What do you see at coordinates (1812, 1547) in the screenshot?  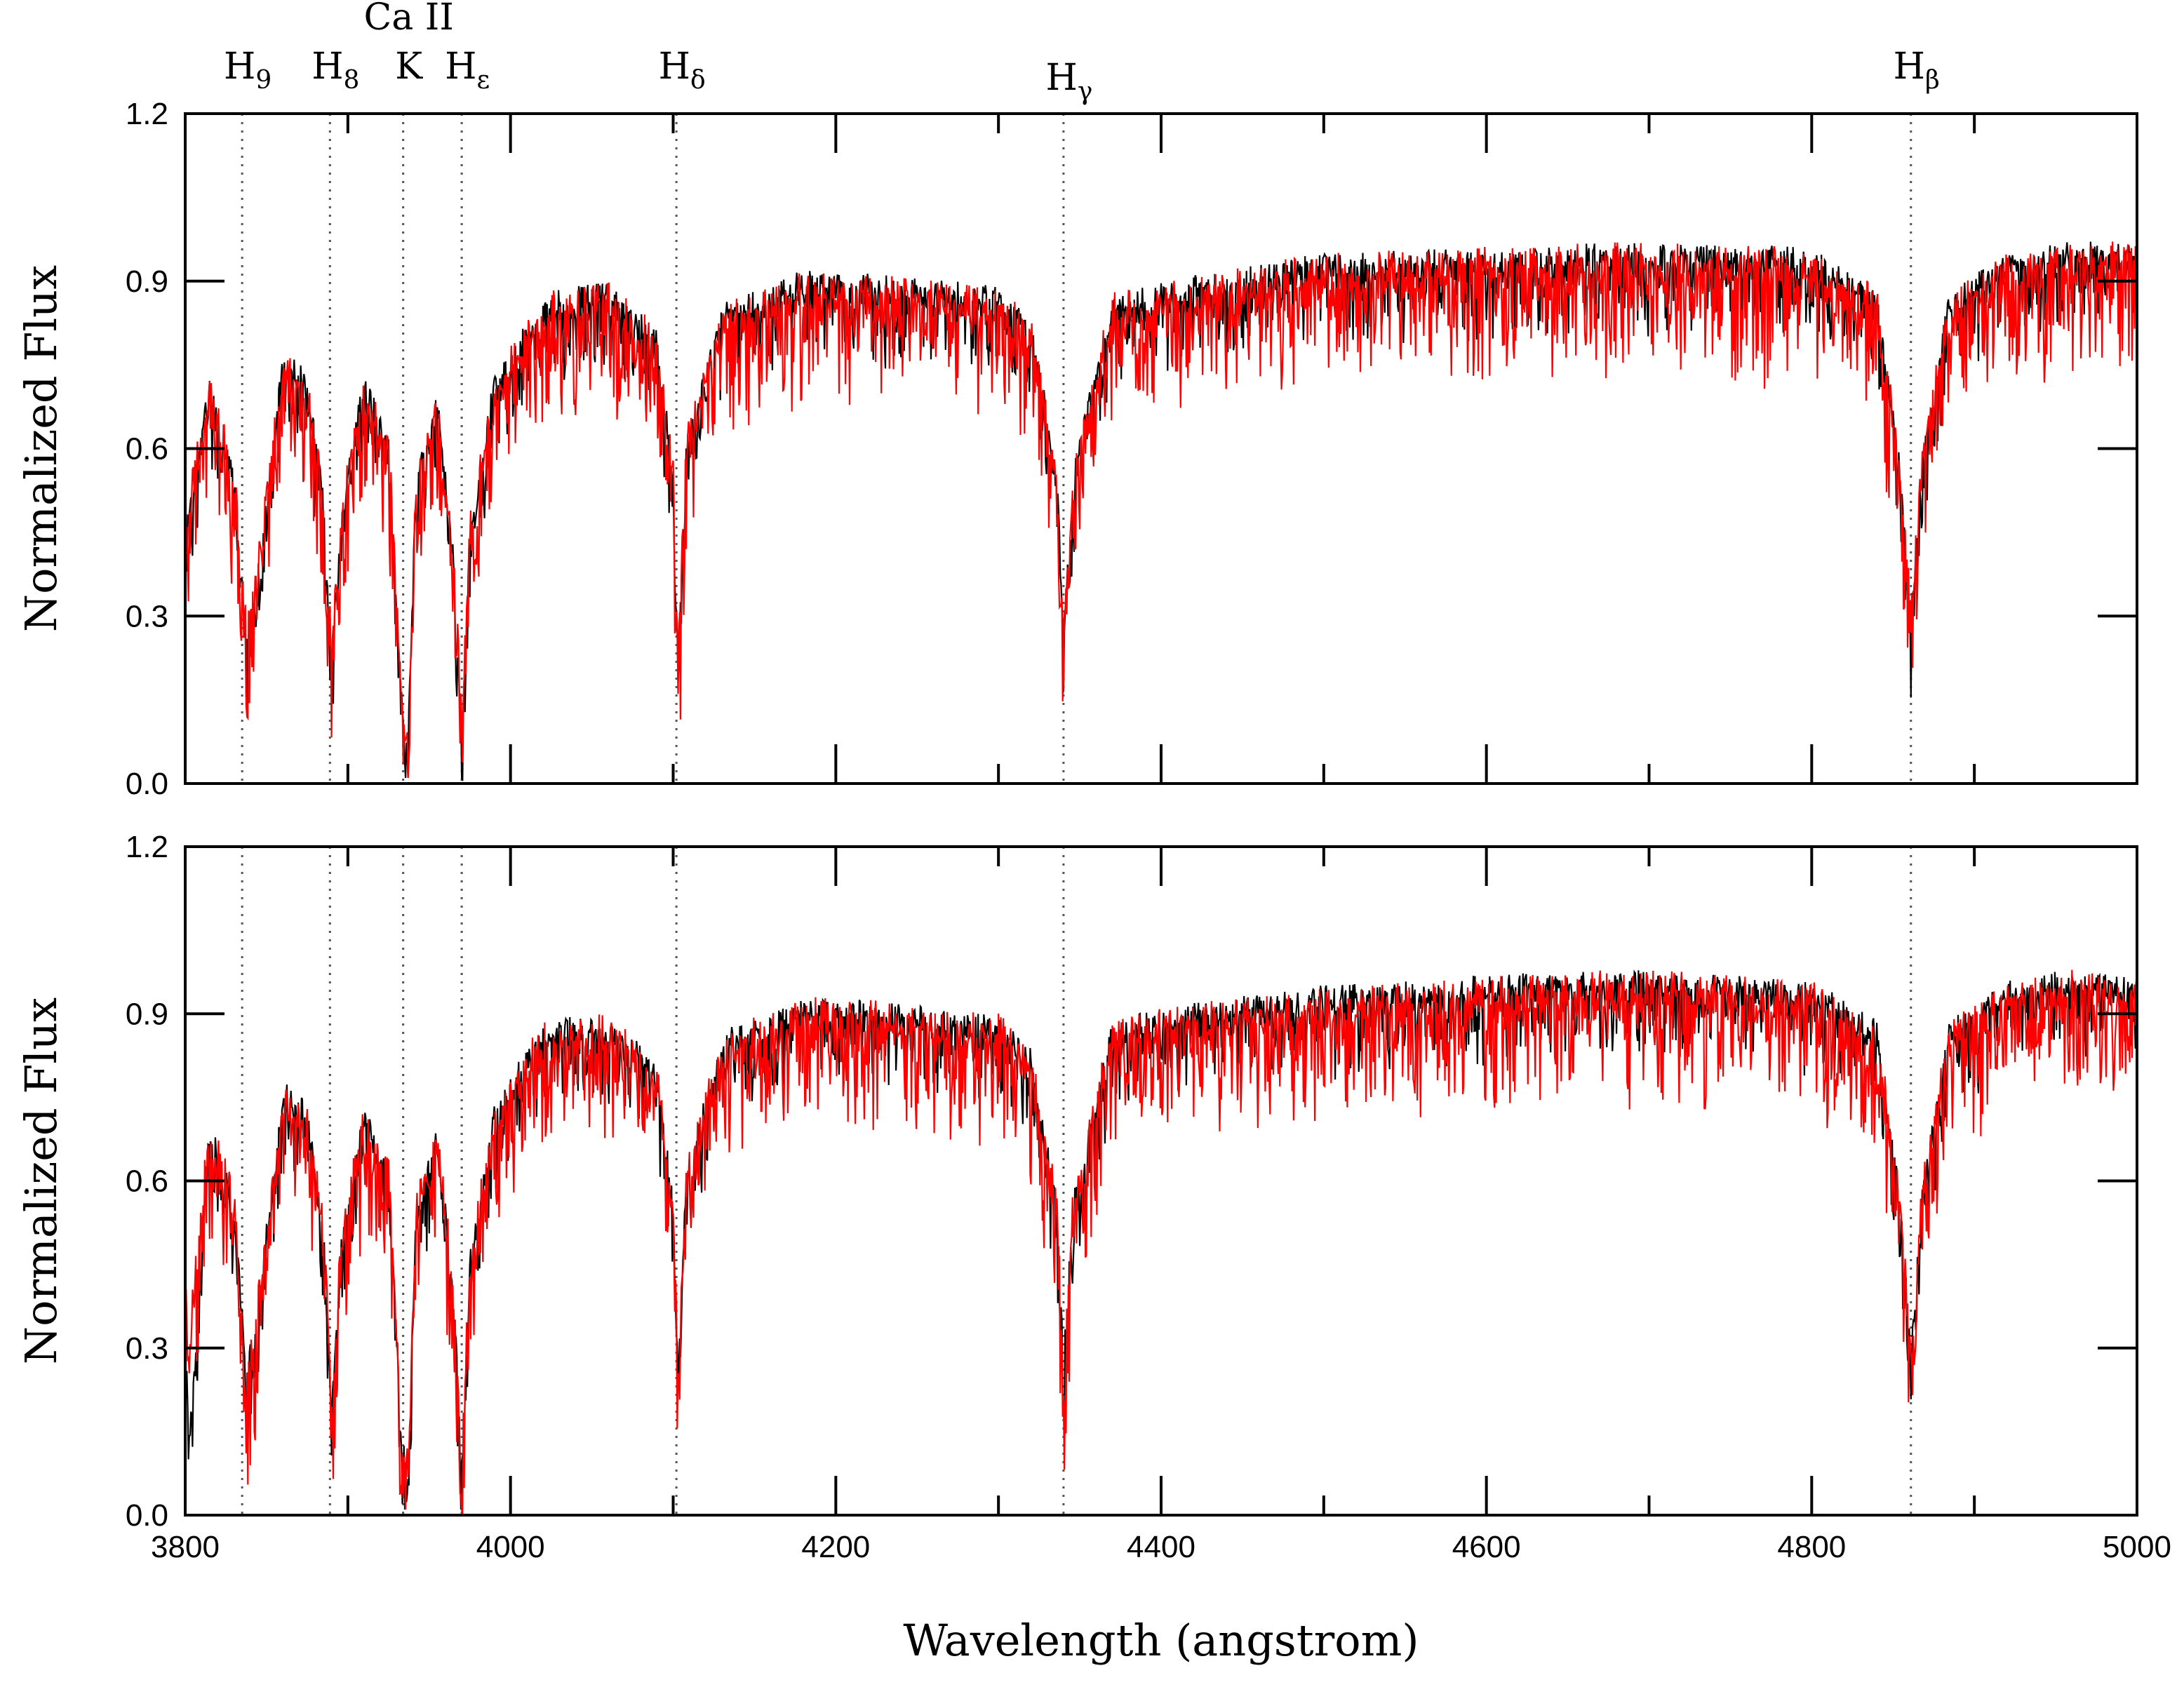 I see `x-tick-label: 4800` at bounding box center [1812, 1547].